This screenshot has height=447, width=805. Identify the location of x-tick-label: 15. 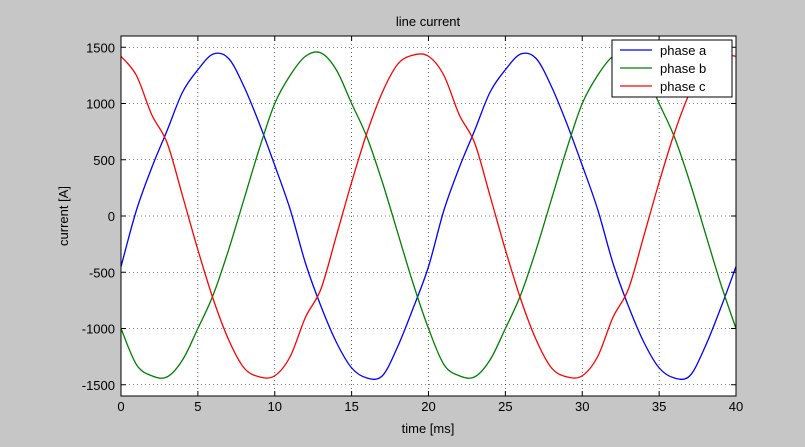
(351, 406).